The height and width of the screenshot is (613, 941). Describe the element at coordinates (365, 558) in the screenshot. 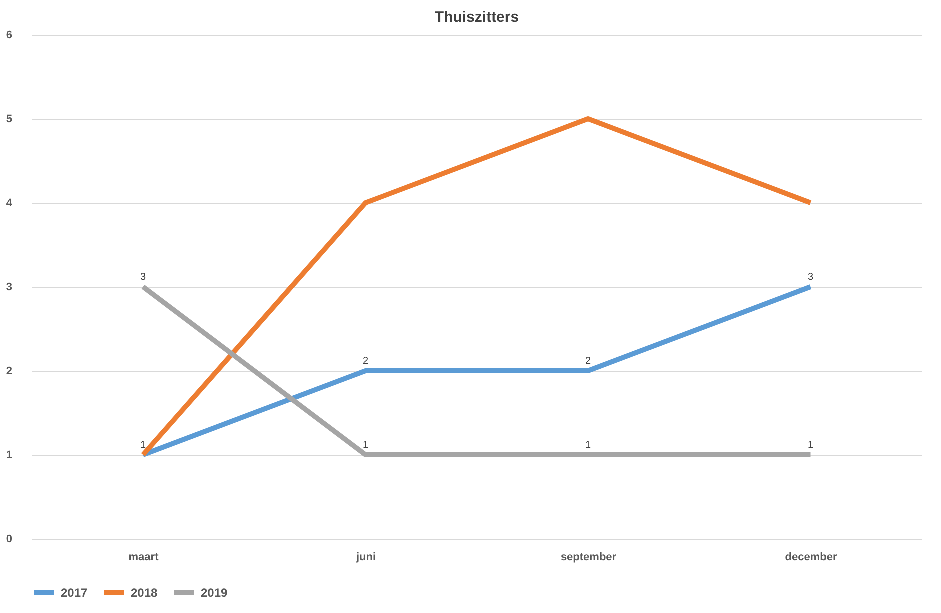

I see `x-tick-label: juni` at that location.